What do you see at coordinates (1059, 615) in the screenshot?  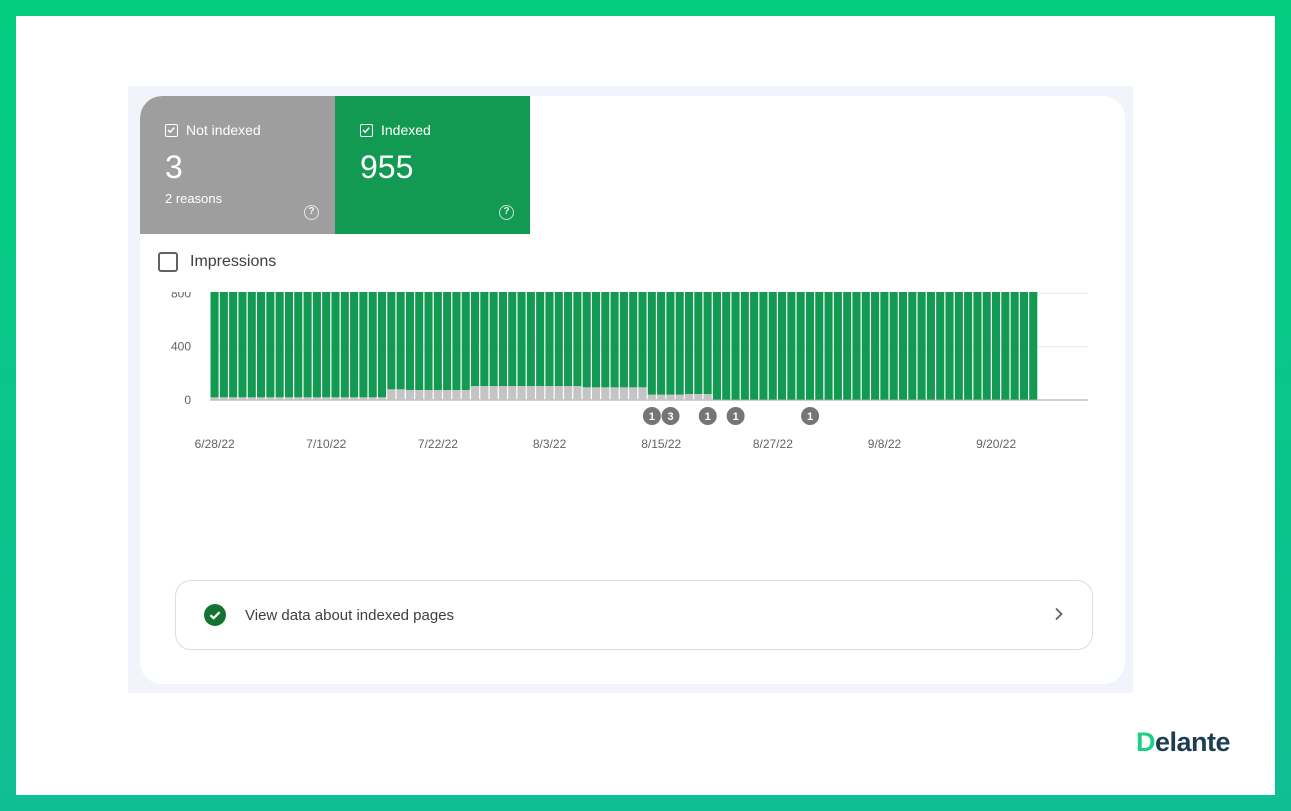 I see `chevron-right-icon` at bounding box center [1059, 615].